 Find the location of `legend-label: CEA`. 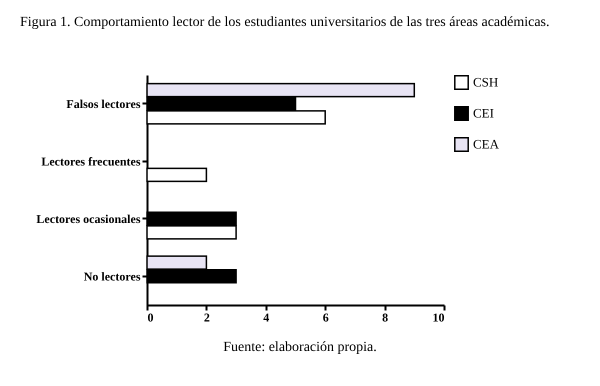

legend-label: CEA is located at coordinates (486, 144).